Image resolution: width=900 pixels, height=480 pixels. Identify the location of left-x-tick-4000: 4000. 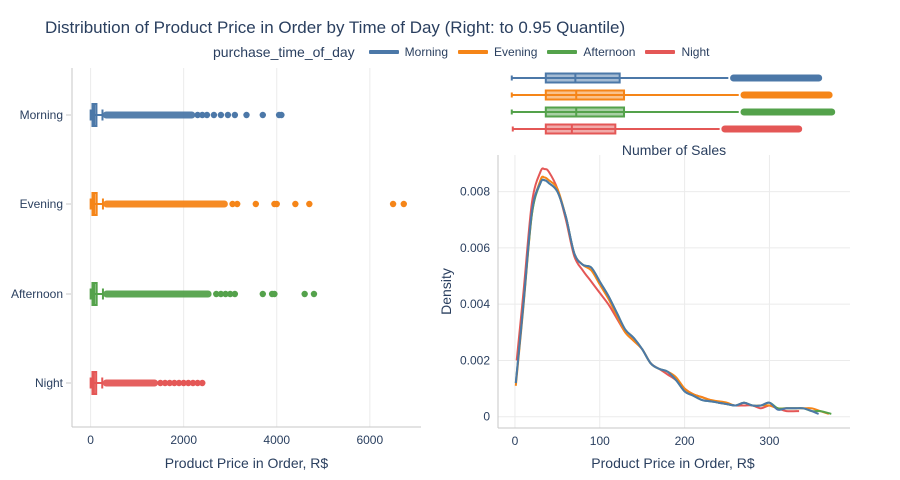
(276, 440).